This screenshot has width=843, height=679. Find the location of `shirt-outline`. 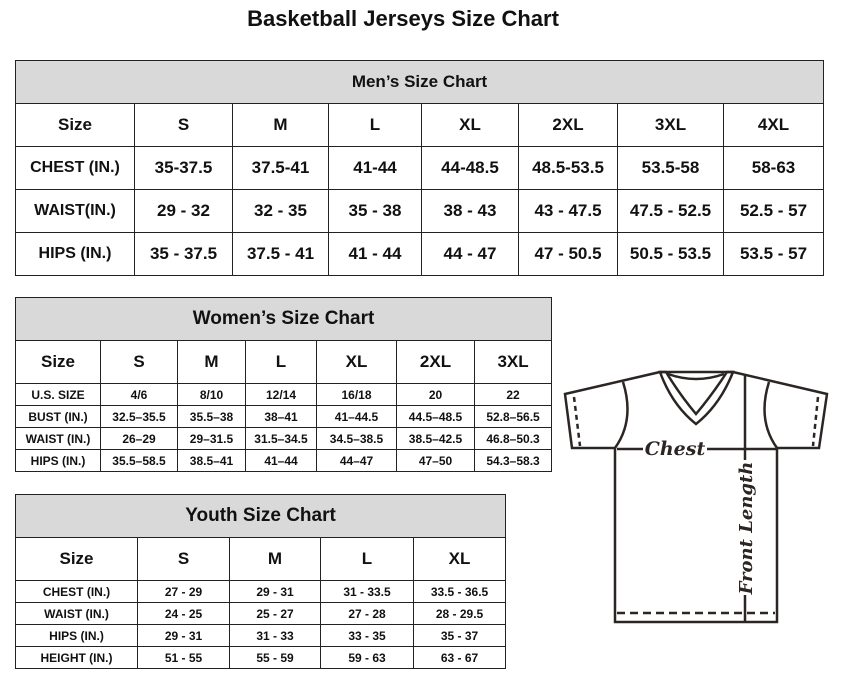

shirt-outline is located at coordinates (696, 497).